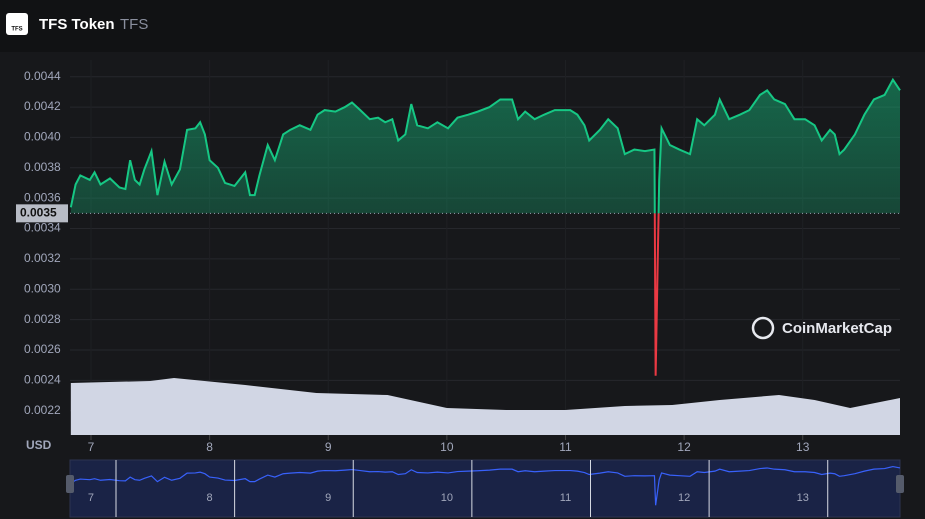 This screenshot has width=925, height=519. Describe the element at coordinates (42, 380) in the screenshot. I see `y-tick-label: 0.0024` at that location.